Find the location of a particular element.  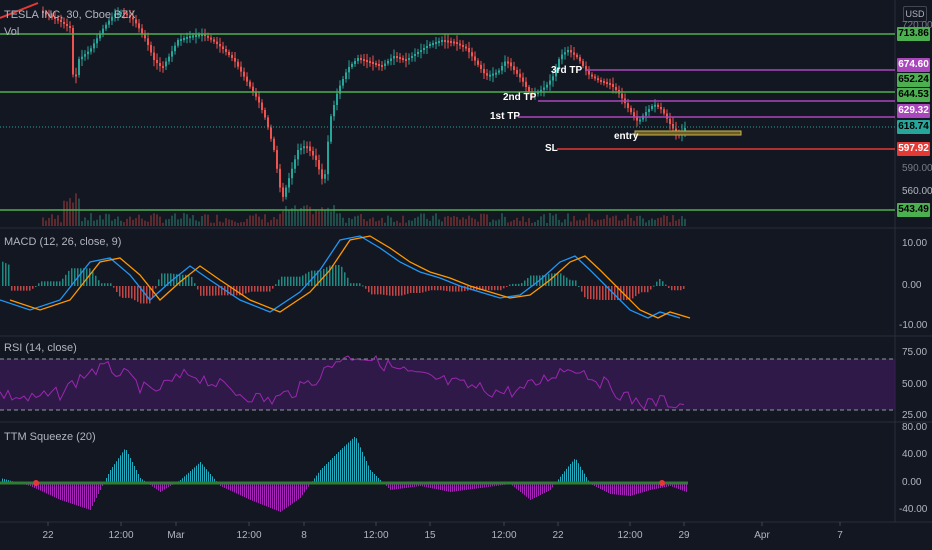

currency-button: USD is located at coordinates (915, 14).